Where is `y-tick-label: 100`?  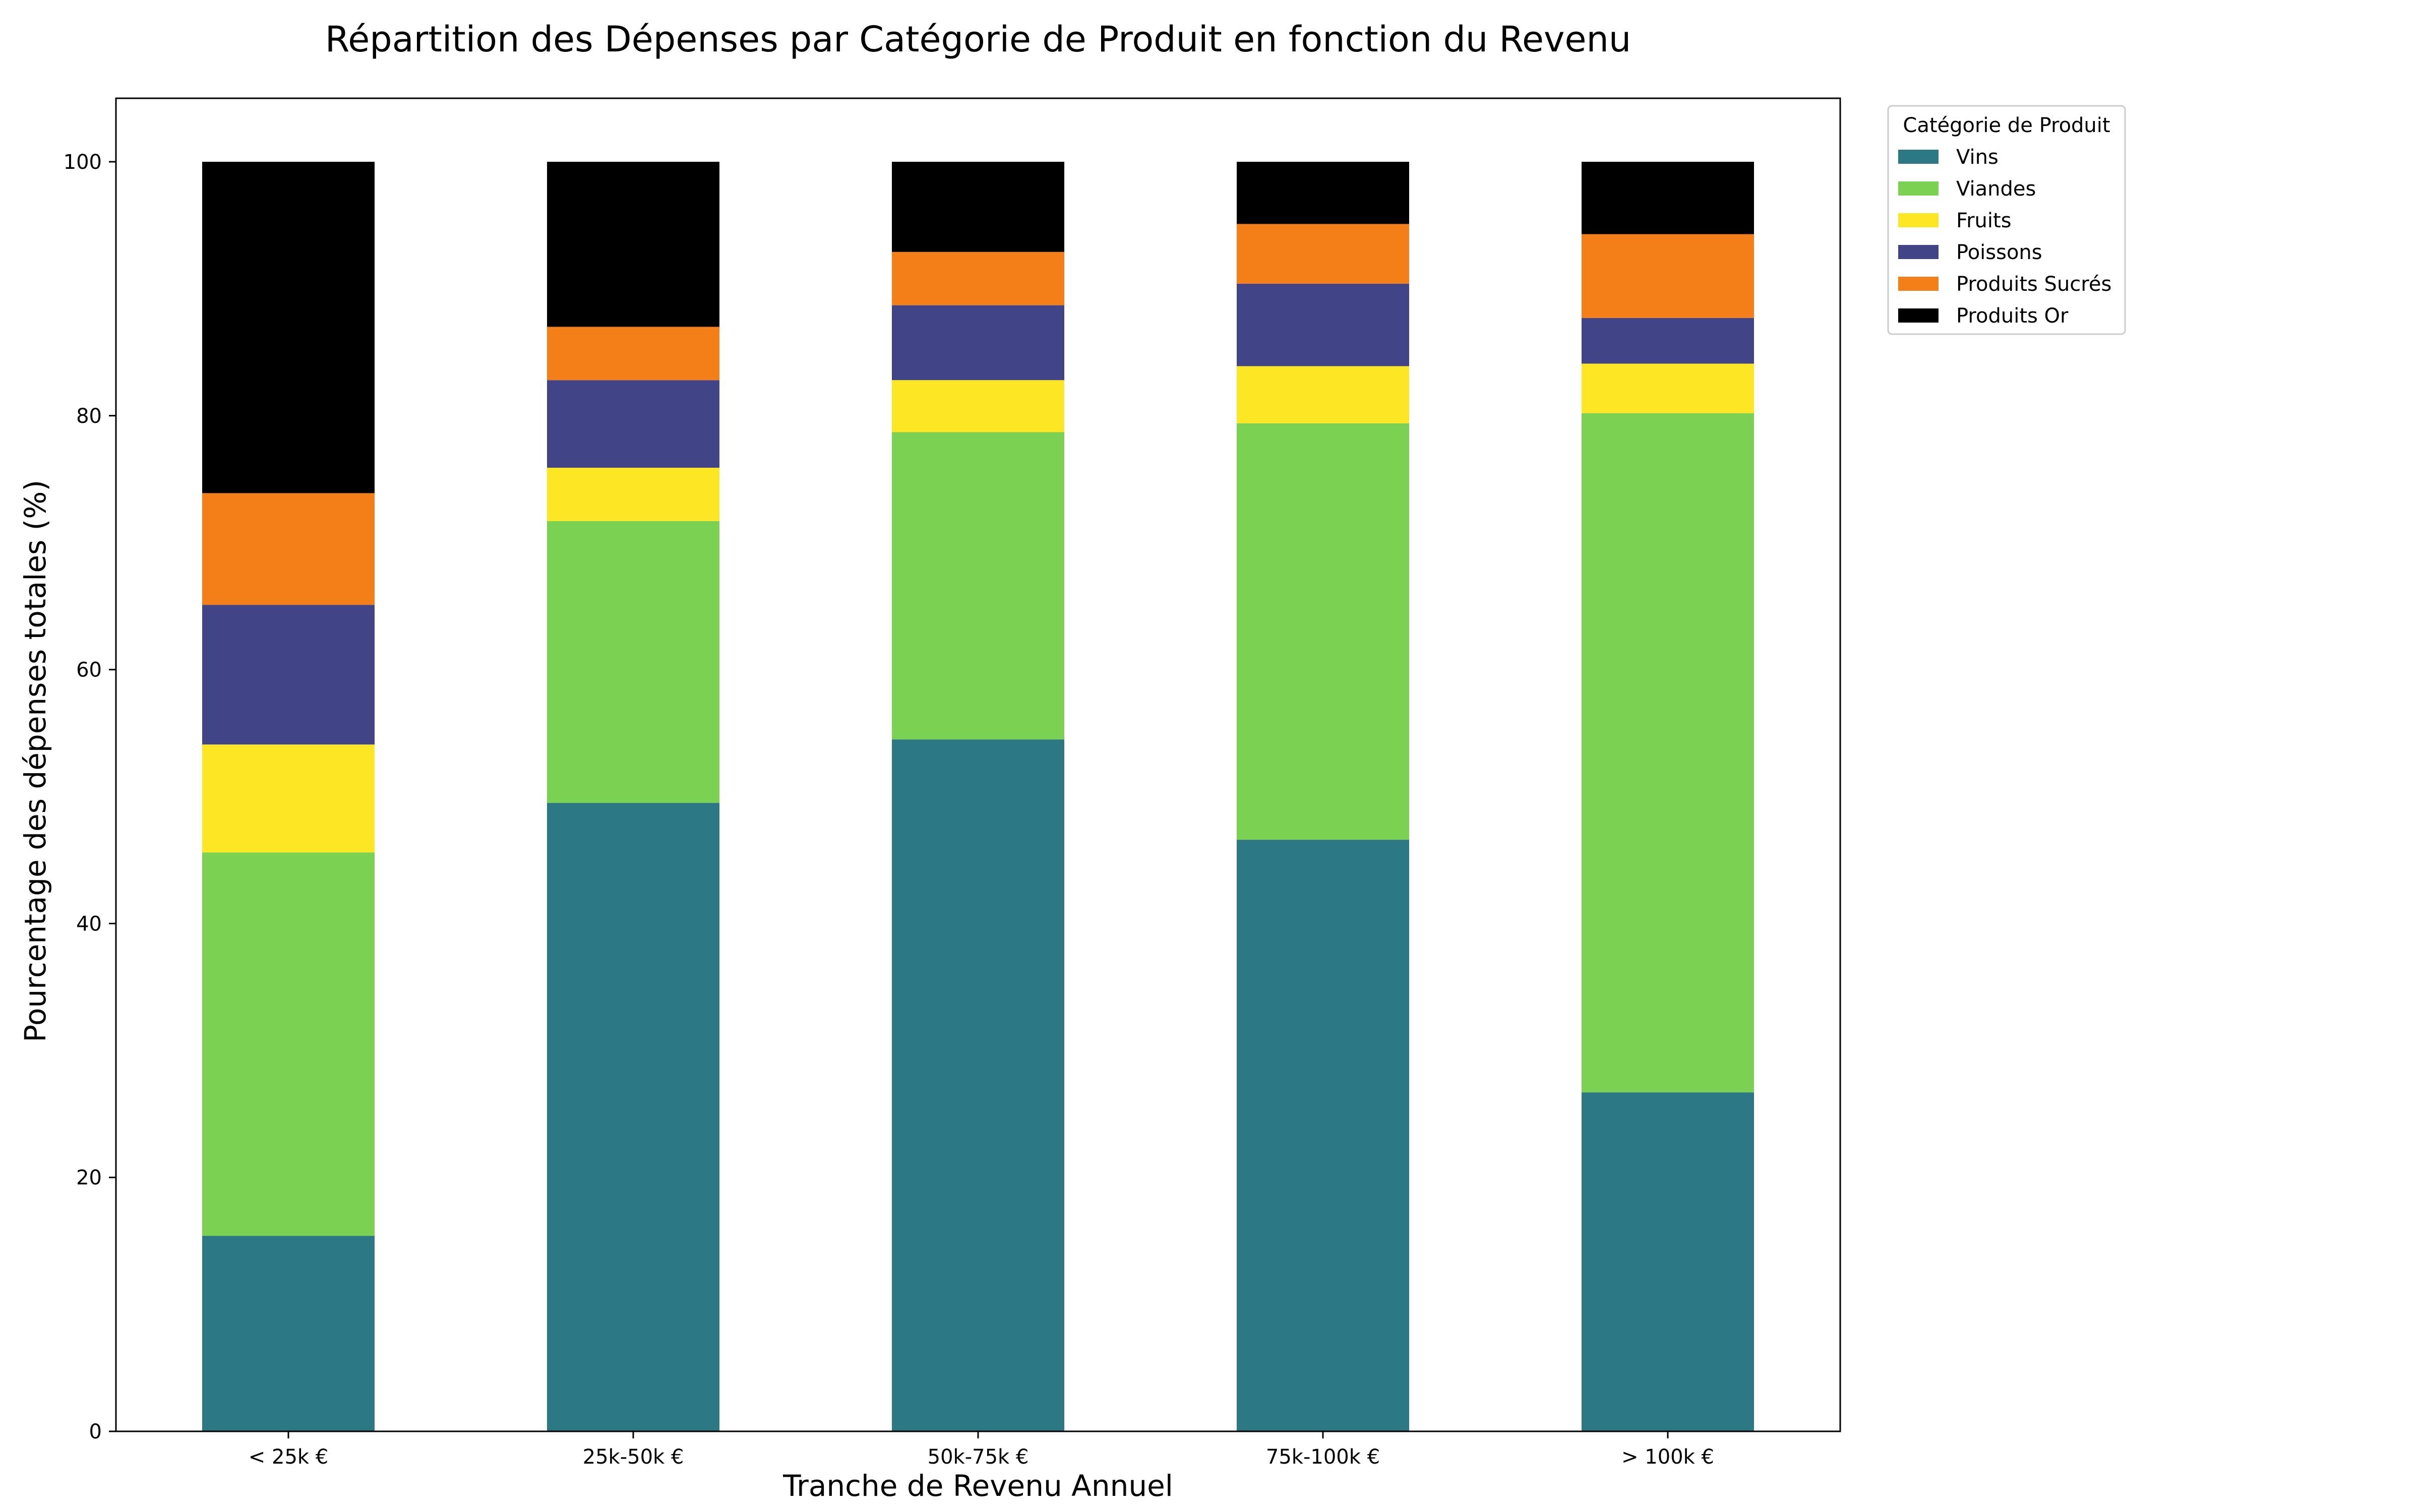 y-tick-label: 100 is located at coordinates (83, 162).